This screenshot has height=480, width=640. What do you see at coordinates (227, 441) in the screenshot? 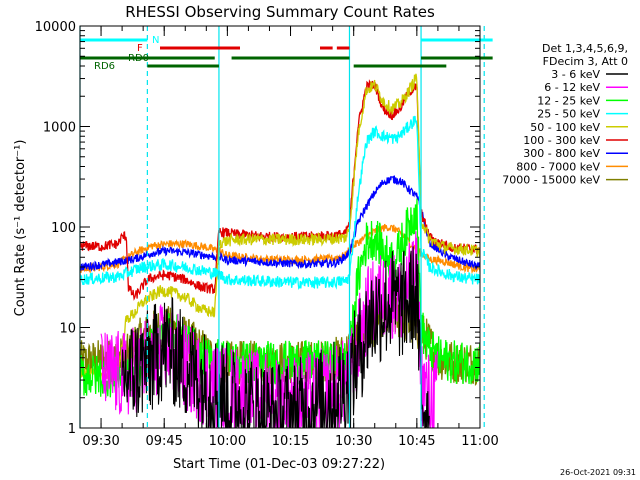
I see `x-tick-label: 10:00` at bounding box center [227, 441].